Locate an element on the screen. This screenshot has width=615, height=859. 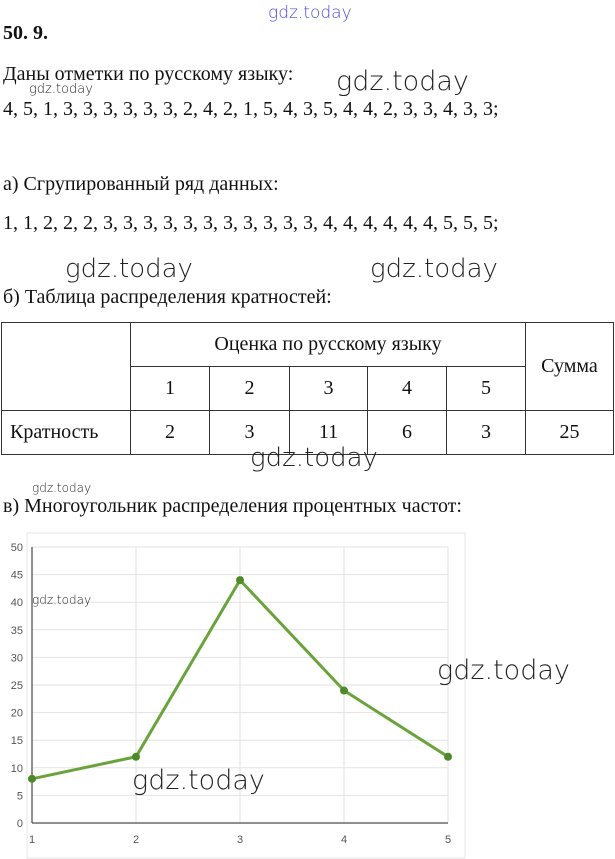
count-cell: 6 is located at coordinates (407, 432).